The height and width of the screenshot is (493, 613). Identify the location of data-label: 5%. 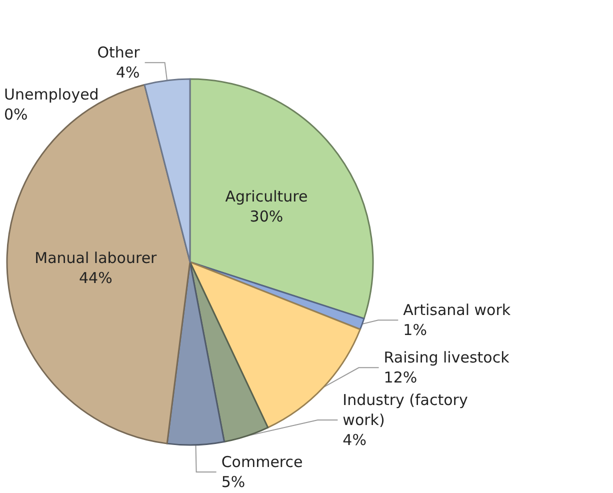
(233, 482).